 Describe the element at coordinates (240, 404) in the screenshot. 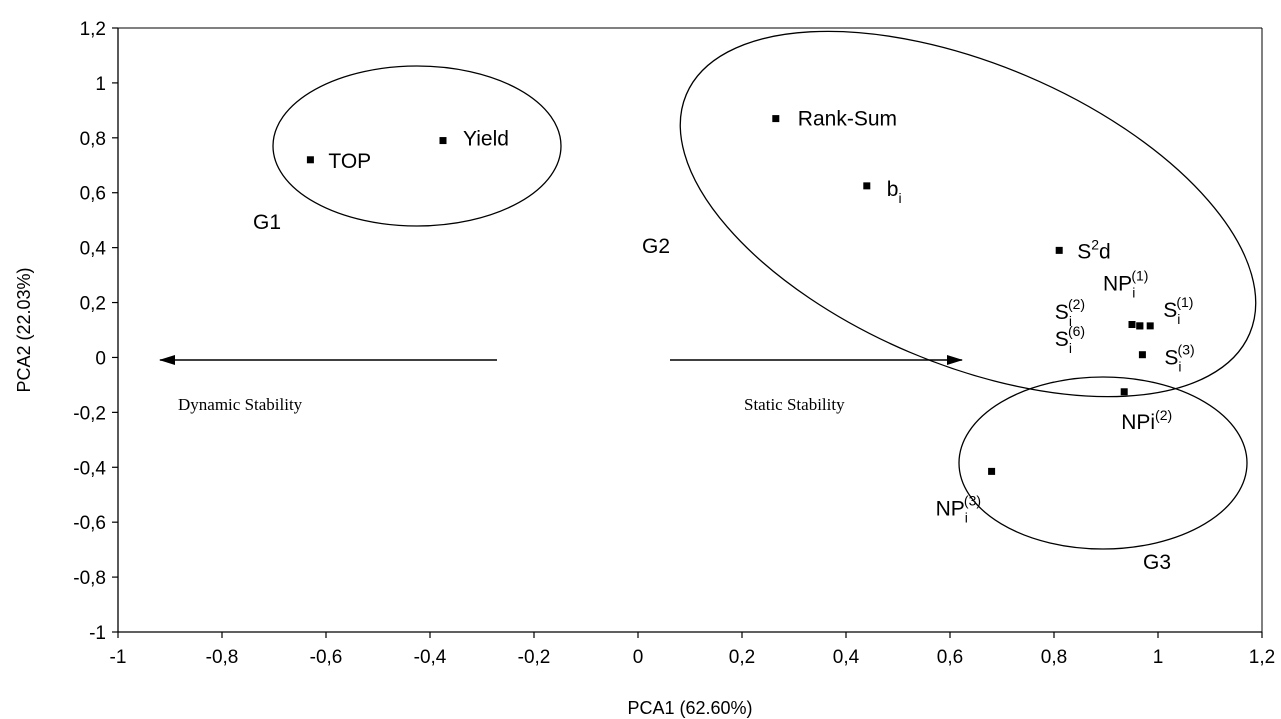

I see `dynamic-stability-label: Dynamic Stability` at that location.